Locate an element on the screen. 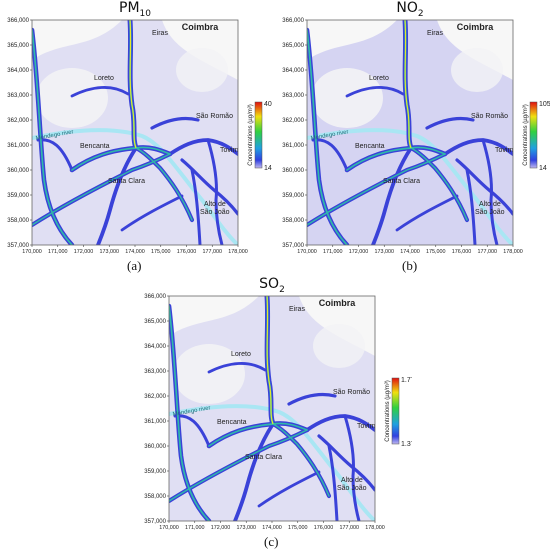 This screenshot has height=552, width=550. colorbar-min: 1.37 is located at coordinates (406, 444).